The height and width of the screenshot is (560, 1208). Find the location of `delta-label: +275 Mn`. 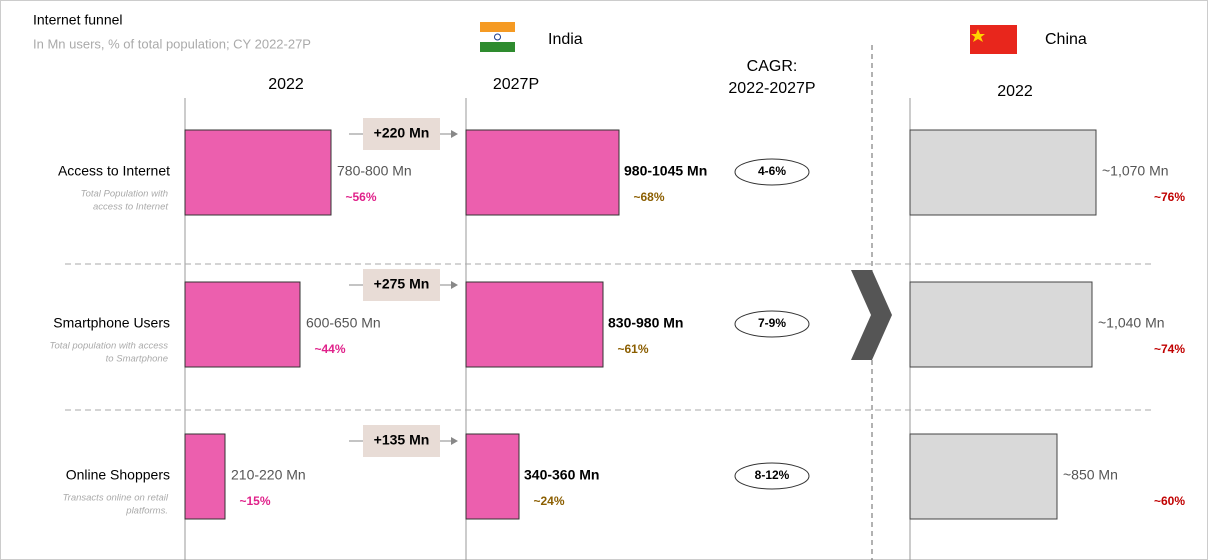

delta-label: +275 Mn is located at coordinates (402, 284).